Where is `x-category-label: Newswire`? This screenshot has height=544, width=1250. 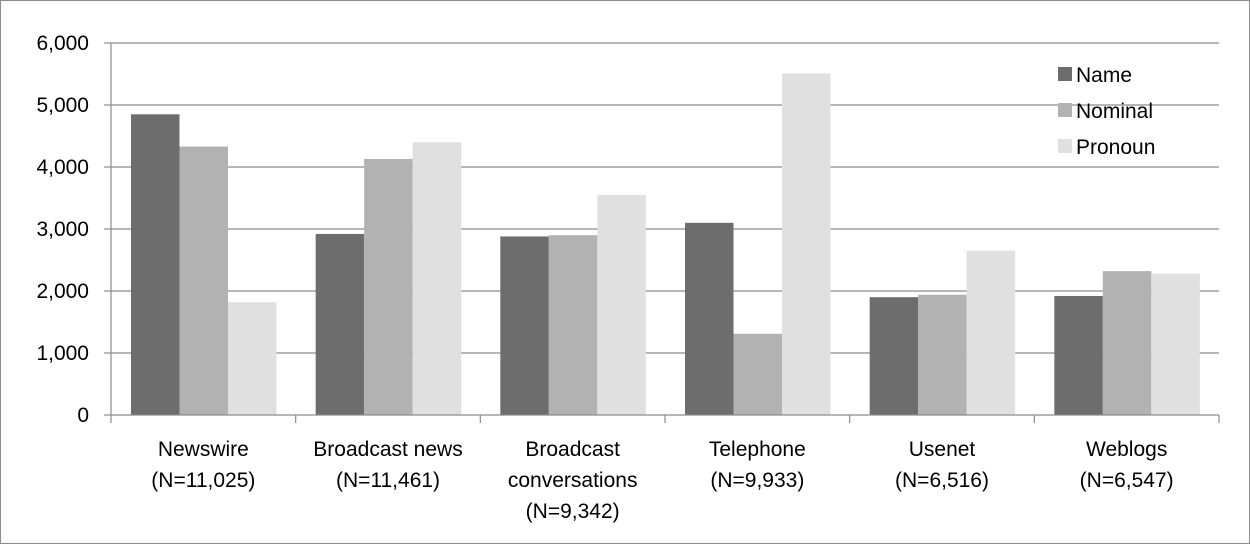
x-category-label: Newswire is located at coordinates (203, 449).